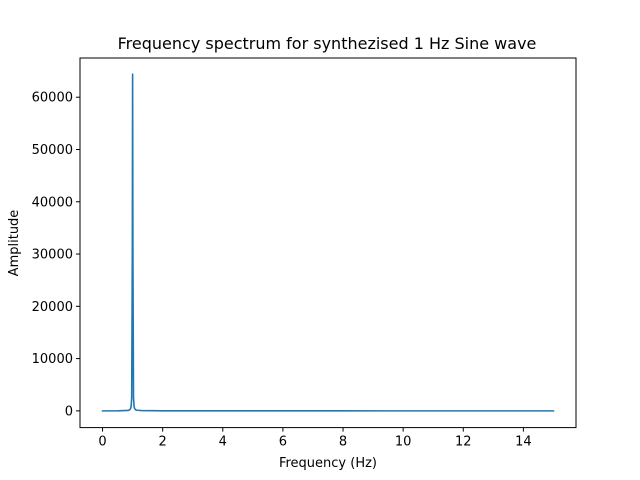  What do you see at coordinates (52, 255) in the screenshot?
I see `y-tick-label: 30000` at bounding box center [52, 255].